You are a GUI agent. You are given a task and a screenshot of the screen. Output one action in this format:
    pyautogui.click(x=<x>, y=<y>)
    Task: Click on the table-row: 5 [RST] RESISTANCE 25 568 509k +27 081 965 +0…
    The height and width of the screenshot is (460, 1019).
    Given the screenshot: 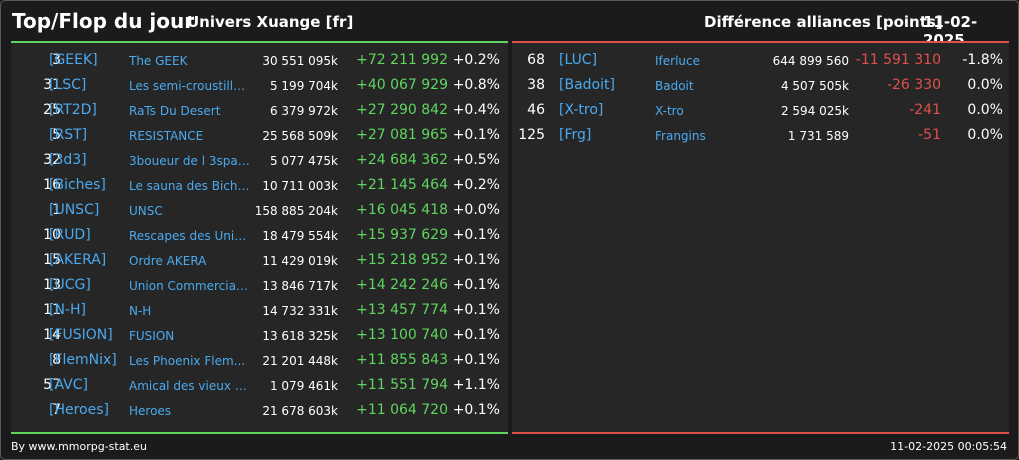 What is the action you would take?
    pyautogui.click(x=259, y=135)
    